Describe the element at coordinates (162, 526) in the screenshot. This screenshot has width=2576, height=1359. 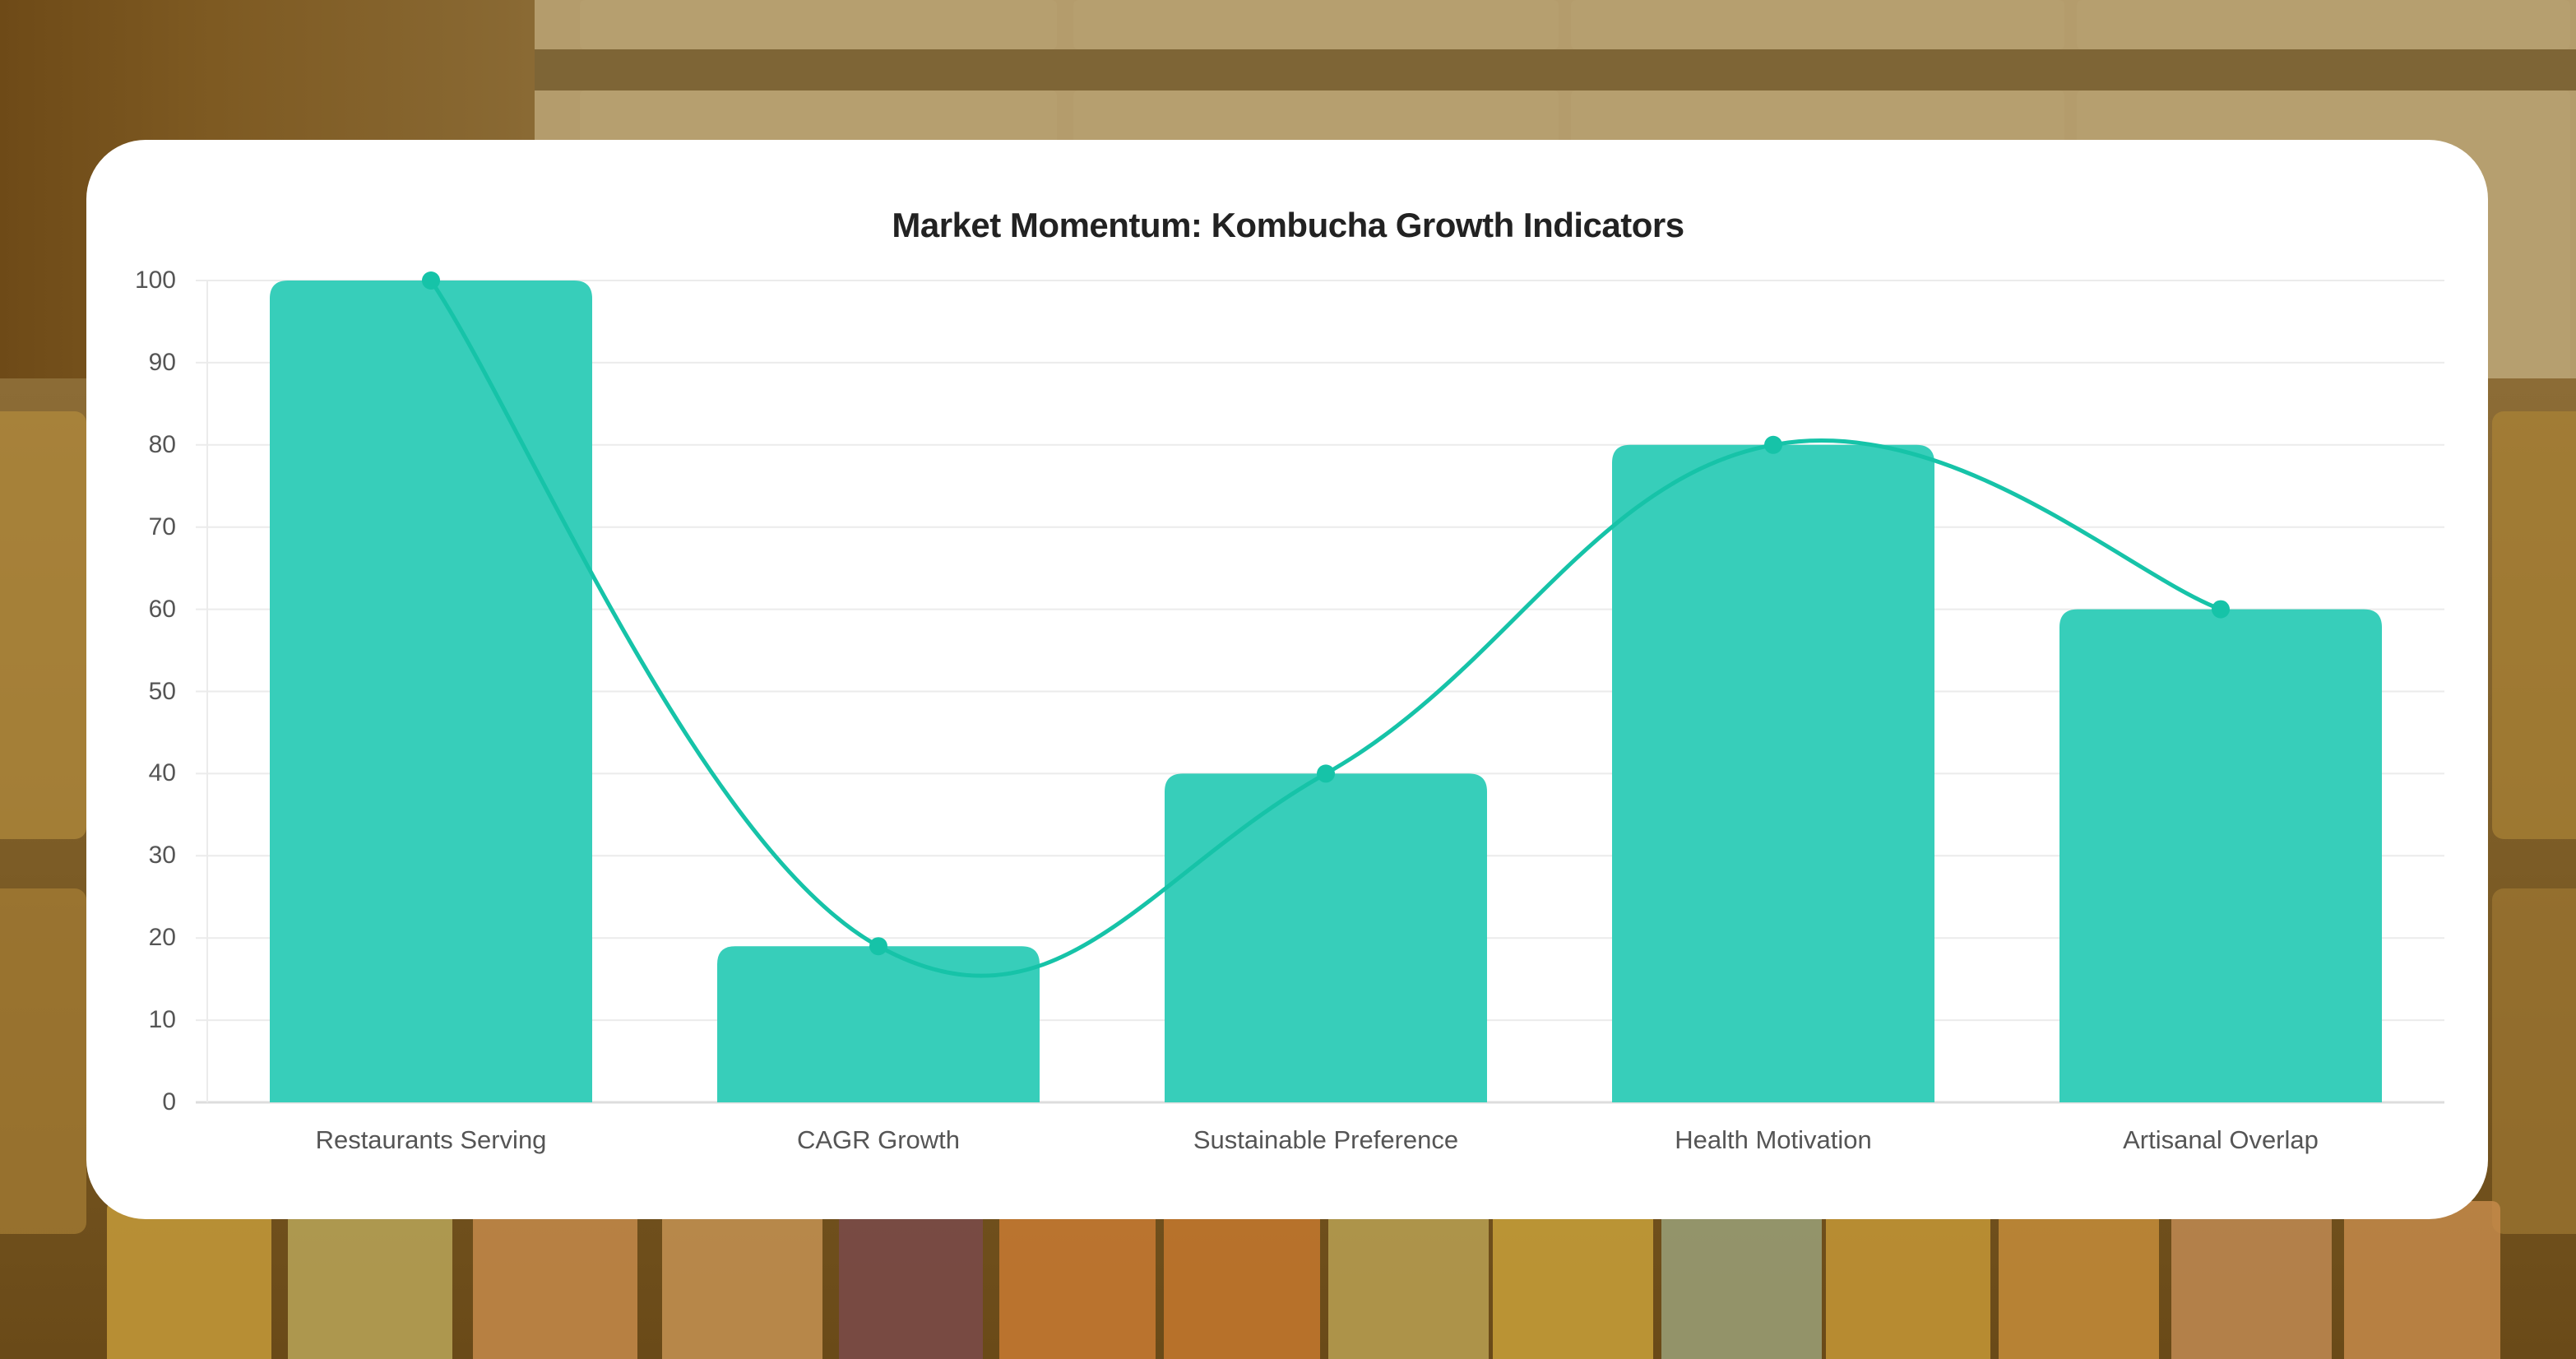
I see `y-tick-label: 70` at that location.